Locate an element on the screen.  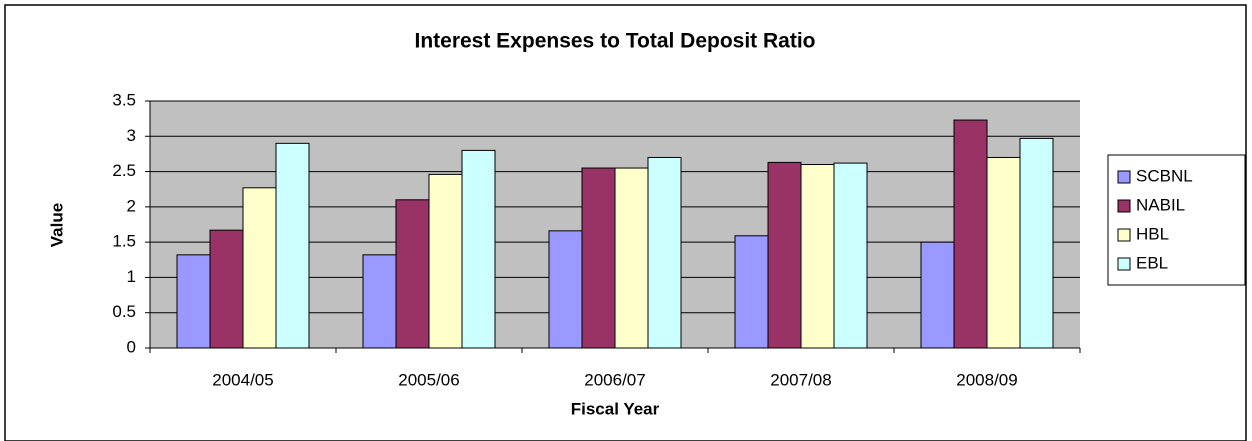
legend-label: EBL is located at coordinates (1152, 262).